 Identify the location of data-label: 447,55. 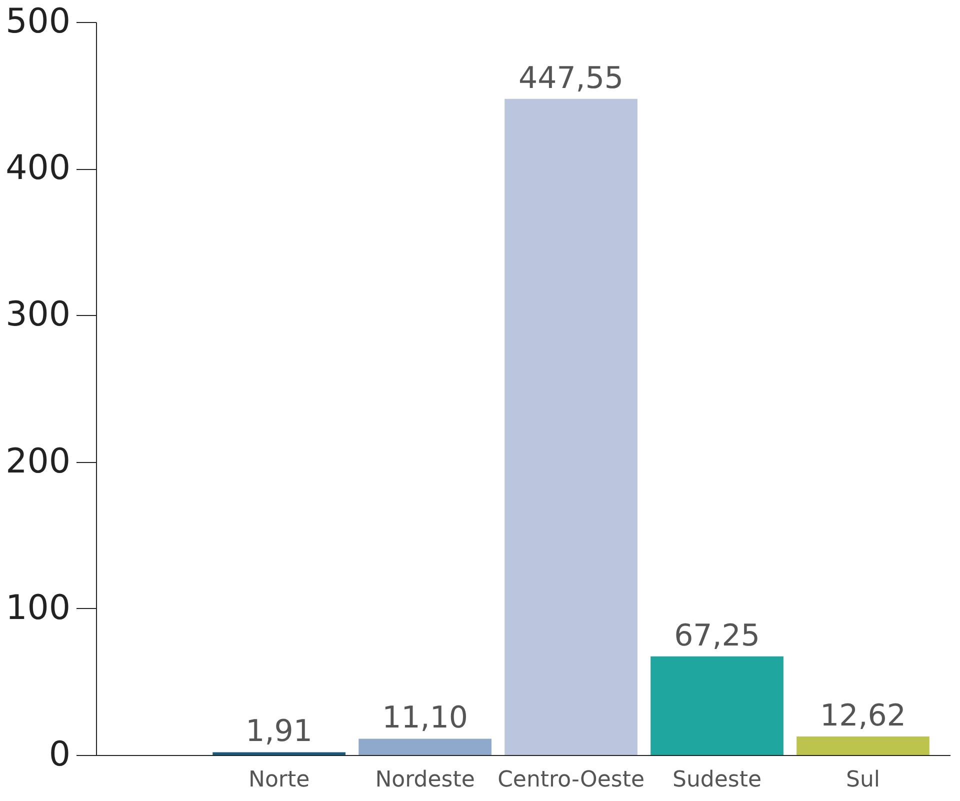
(571, 78).